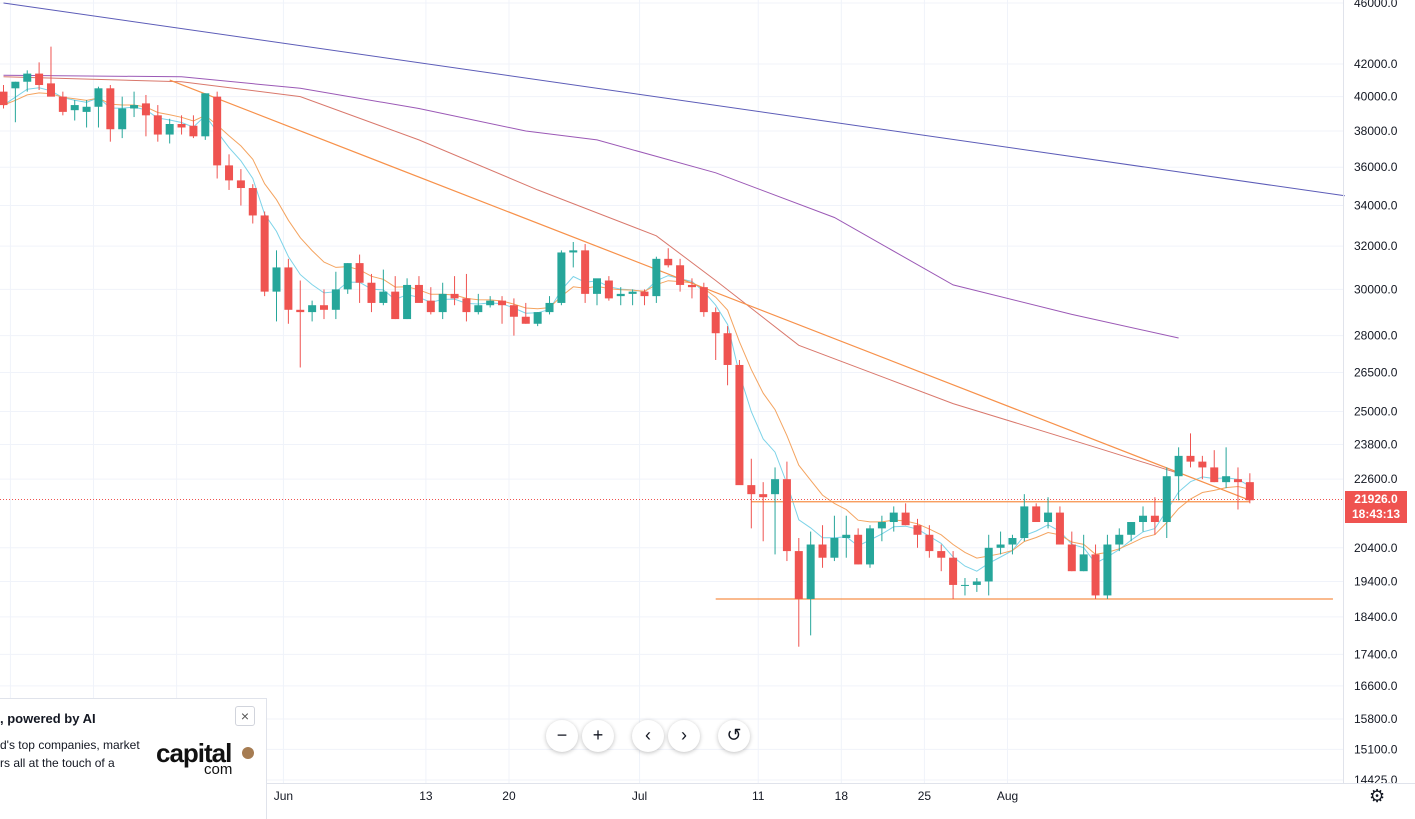 The width and height of the screenshot is (1415, 819). Describe the element at coordinates (248, 753) in the screenshot. I see `logo-dot` at that location.